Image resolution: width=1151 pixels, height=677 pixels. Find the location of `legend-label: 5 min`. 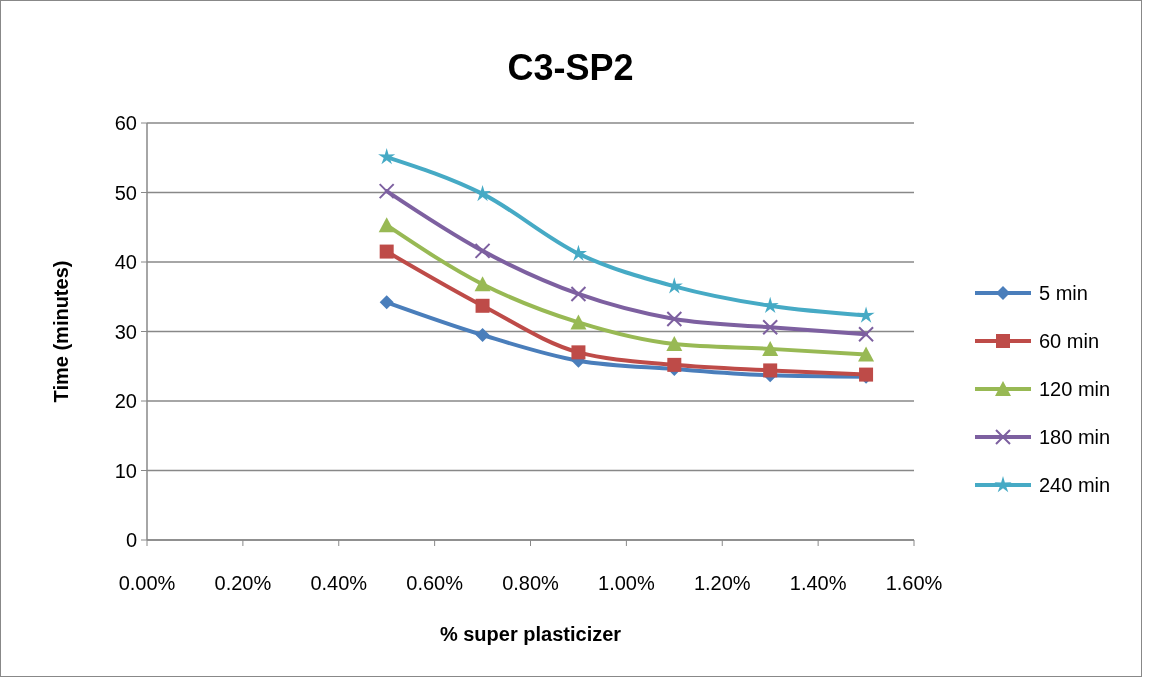

legend-label: 5 min is located at coordinates (1063, 293).